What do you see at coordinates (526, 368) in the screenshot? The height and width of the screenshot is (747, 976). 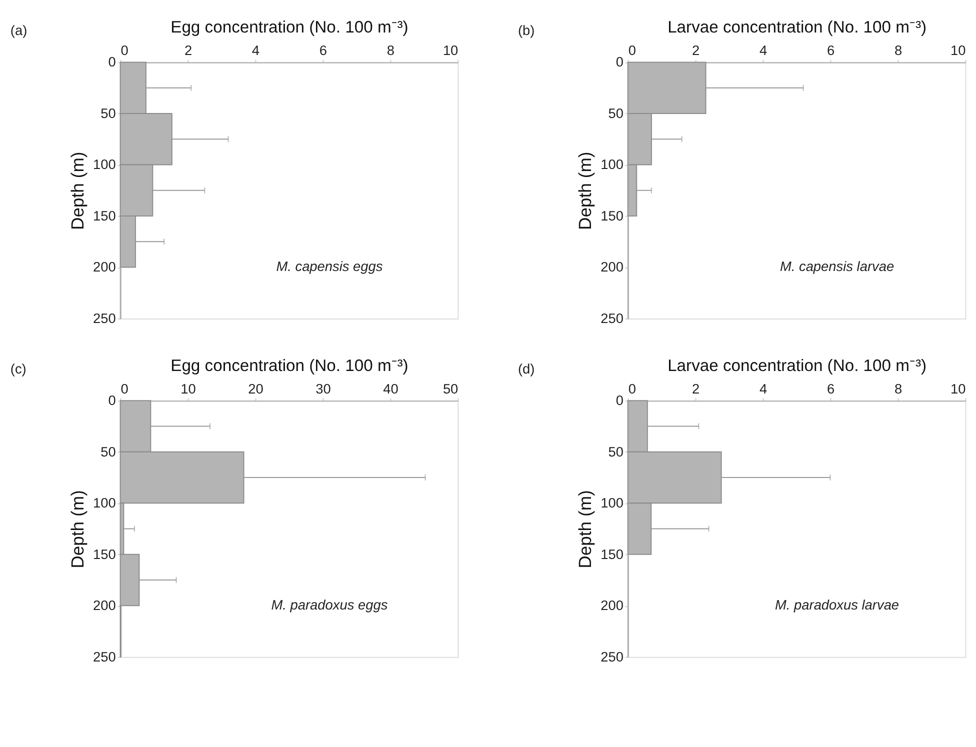 I see `chart-title: (d)` at bounding box center [526, 368].